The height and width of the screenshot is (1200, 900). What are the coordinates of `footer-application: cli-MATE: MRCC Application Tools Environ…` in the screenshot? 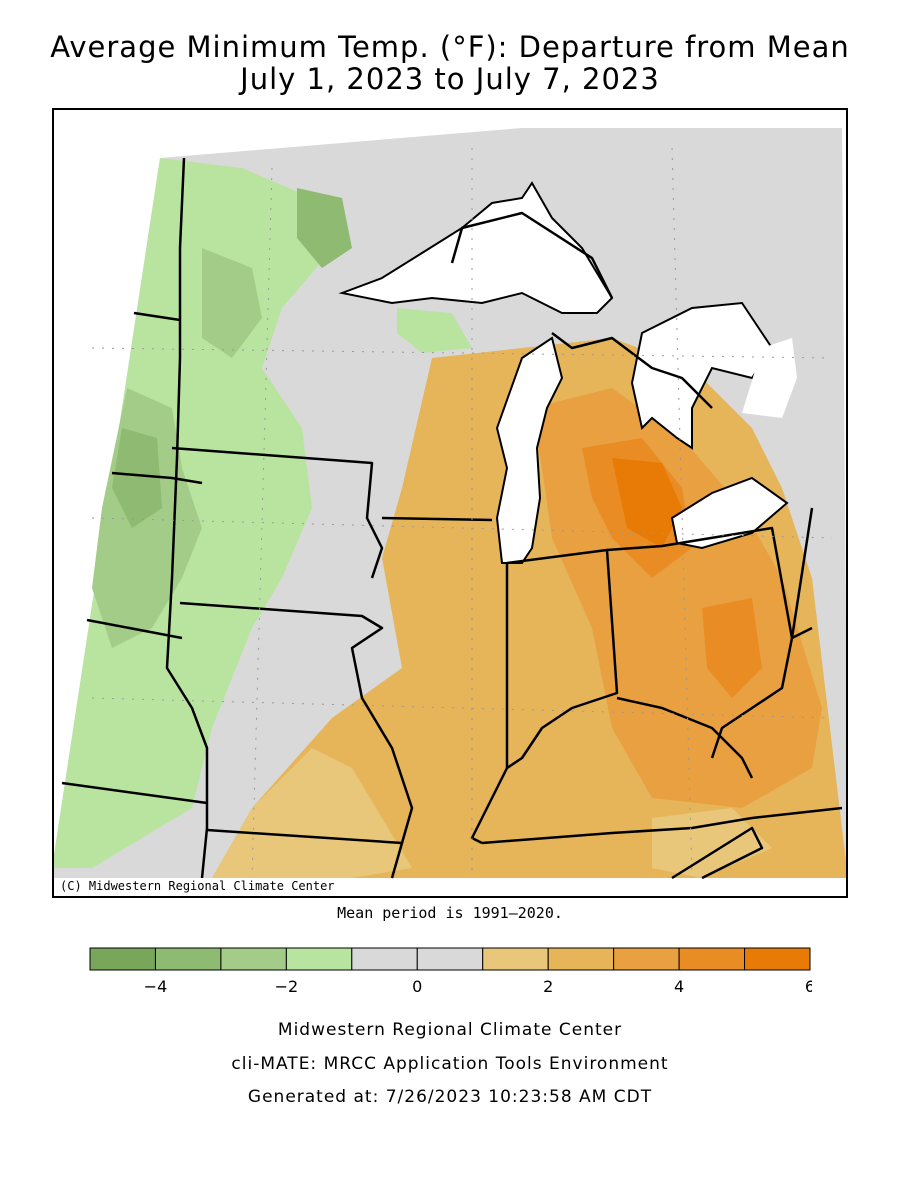 It's located at (450, 1064).